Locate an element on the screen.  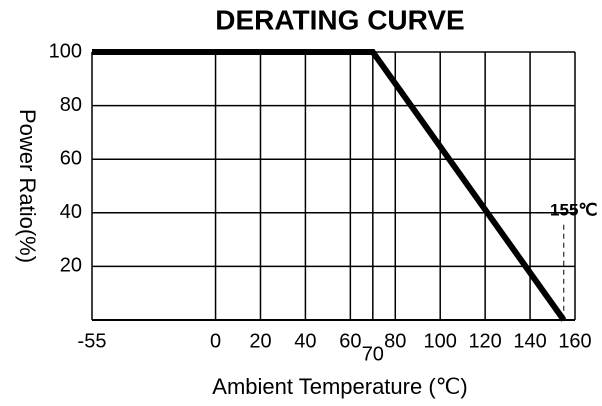
annotation: 155℃ is located at coordinates (573, 209).